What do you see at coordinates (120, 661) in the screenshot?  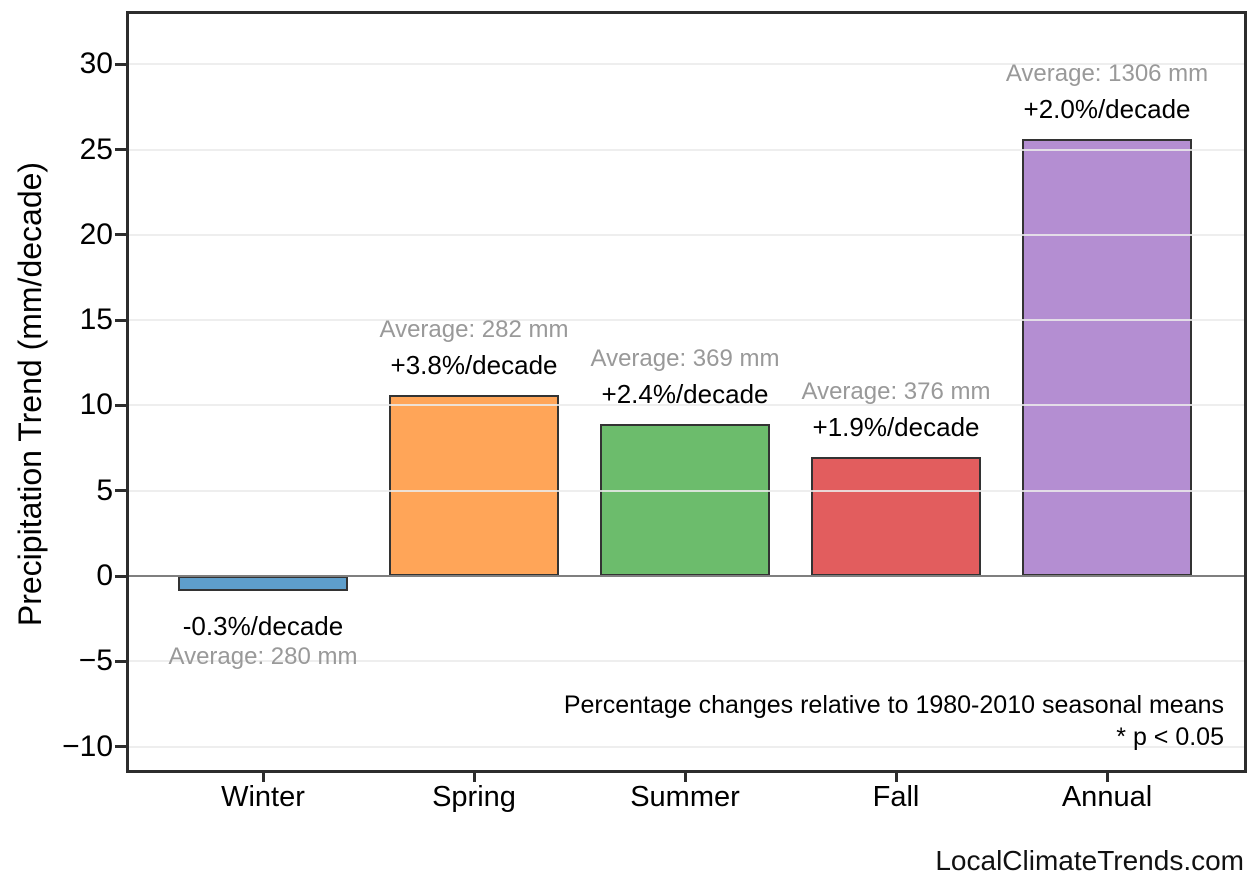 I see `y-tick-mark--5` at bounding box center [120, 661].